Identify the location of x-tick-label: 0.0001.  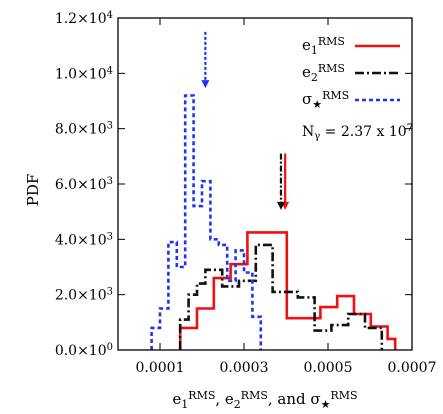
(160, 368).